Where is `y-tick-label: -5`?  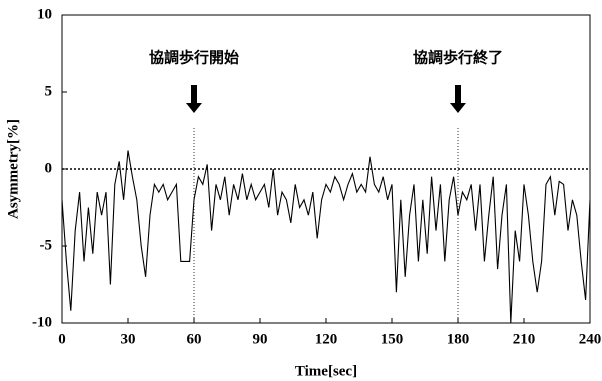 y-tick-label: -5 is located at coordinates (46, 245).